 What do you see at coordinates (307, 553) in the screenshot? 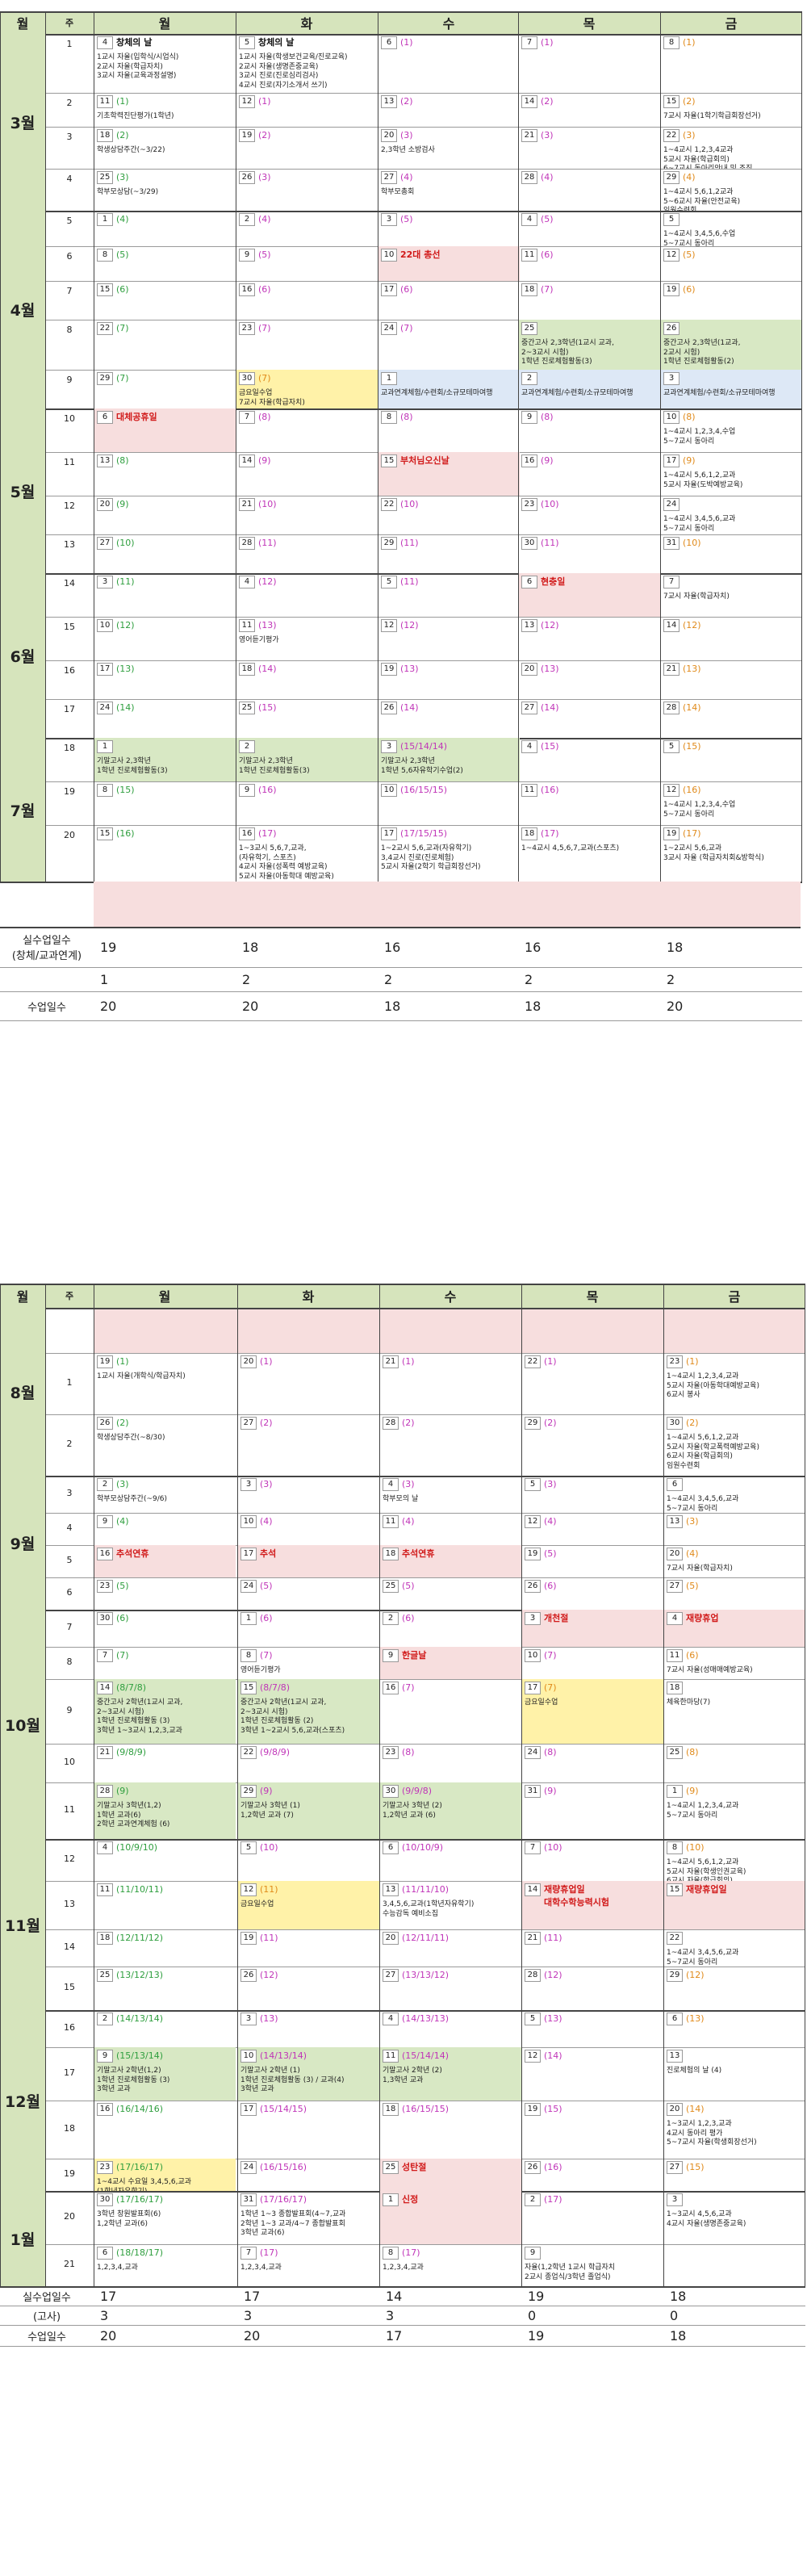
I see `day-cell: 28 (11)` at bounding box center [307, 553].